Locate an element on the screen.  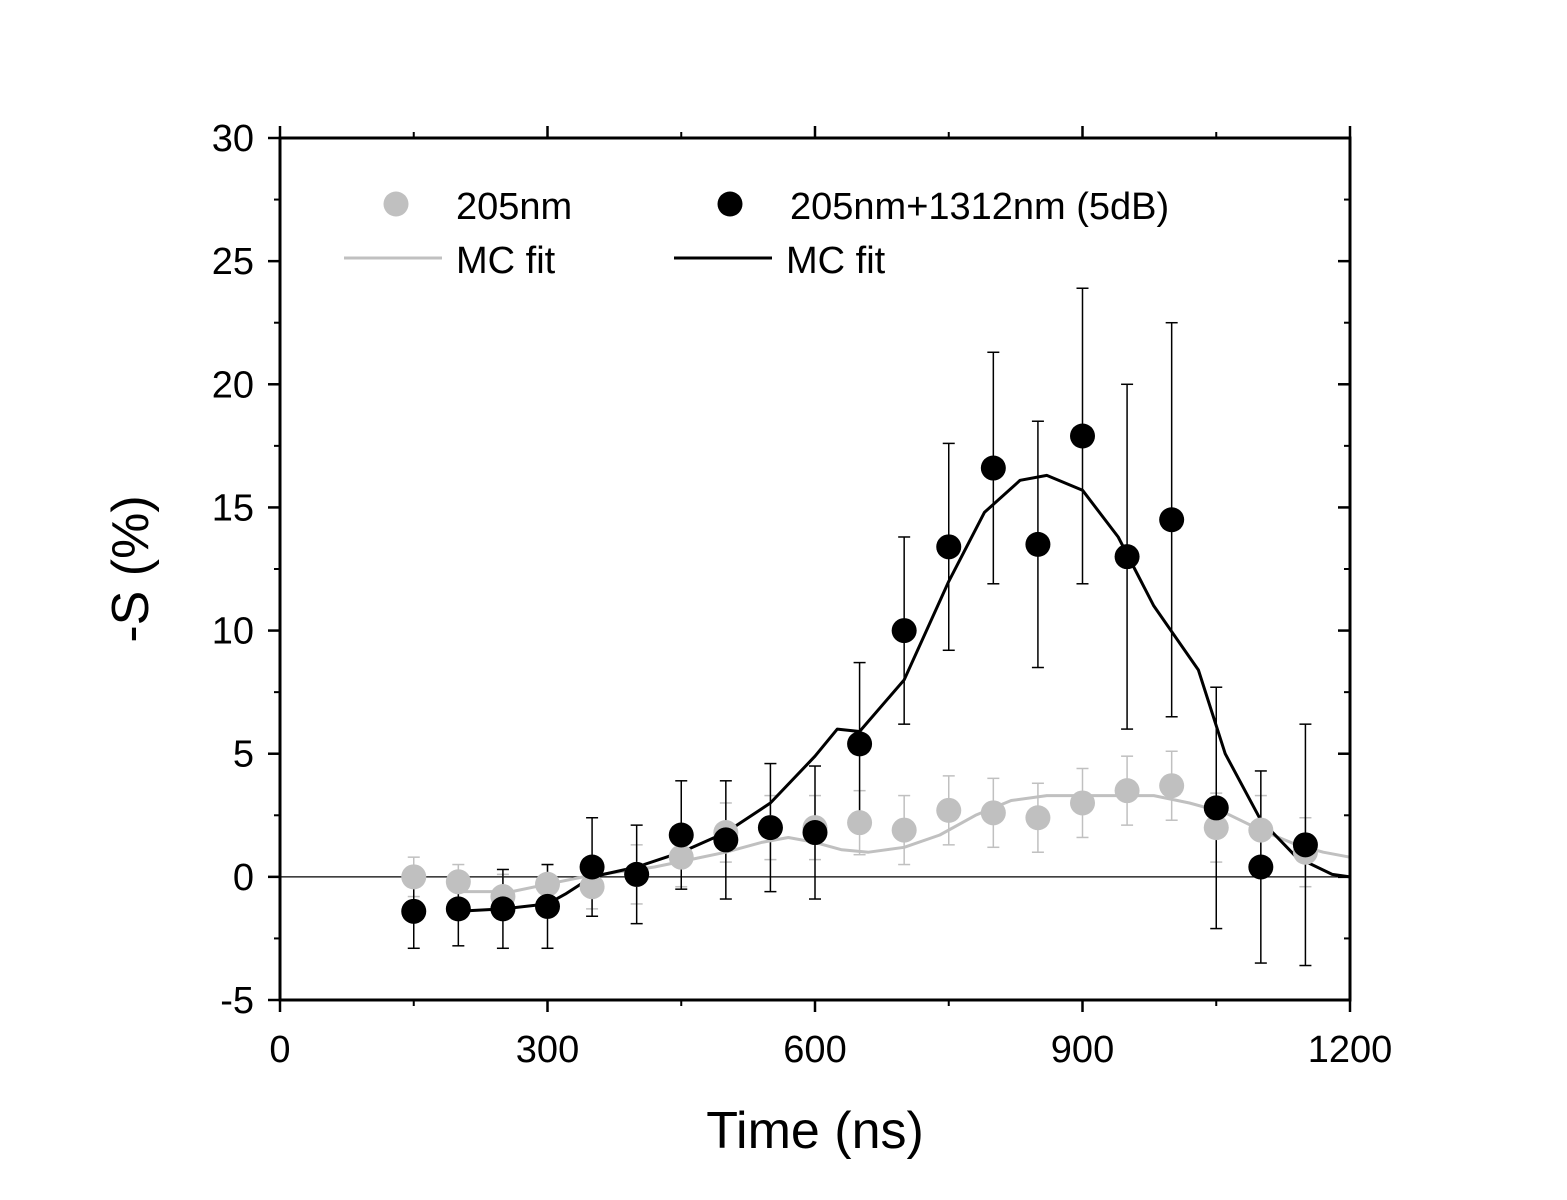
x-tick-label: 900 is located at coordinates (1082, 1050).